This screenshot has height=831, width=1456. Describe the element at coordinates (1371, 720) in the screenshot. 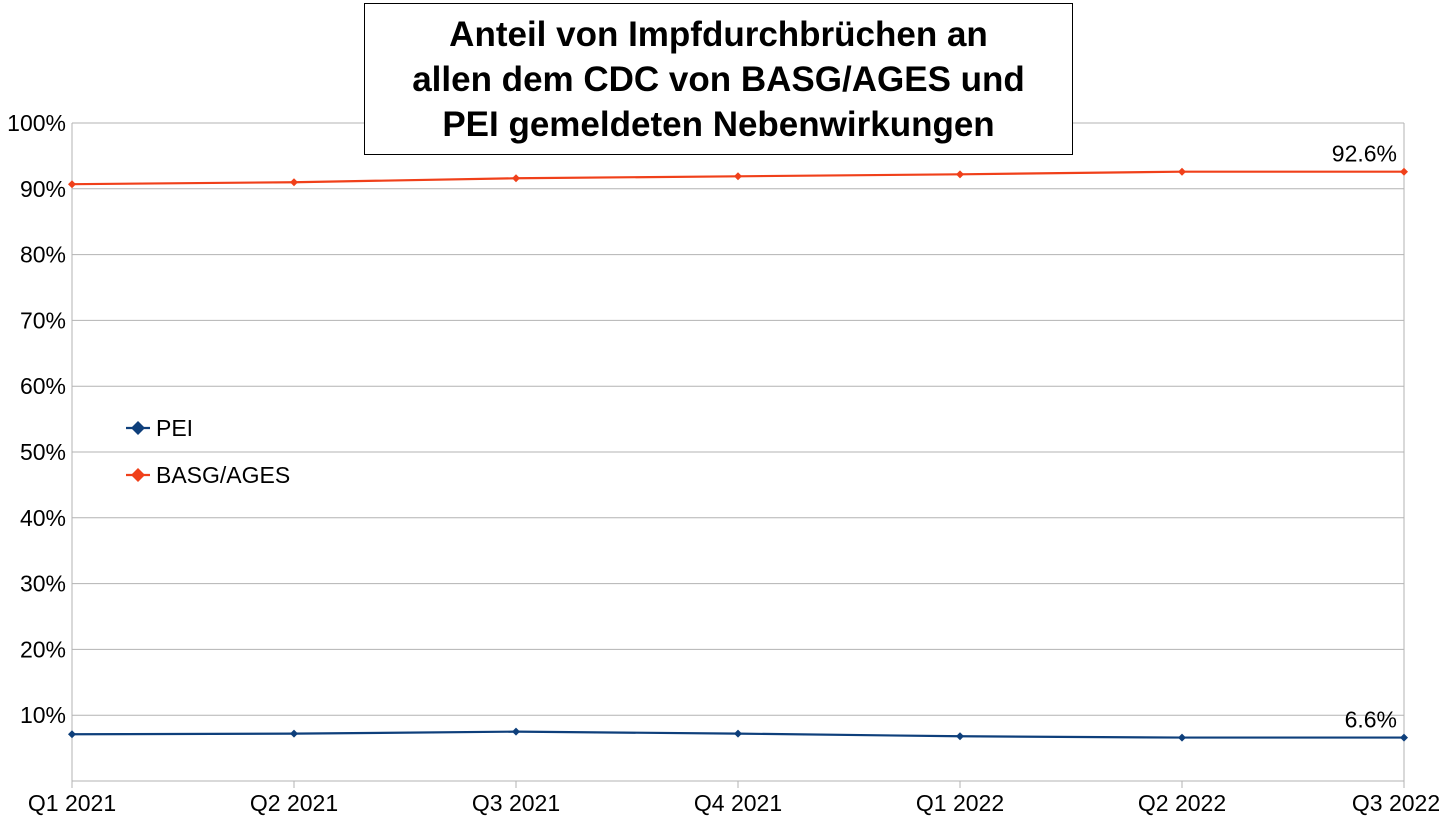

I see `data-label: 6.6%` at that location.